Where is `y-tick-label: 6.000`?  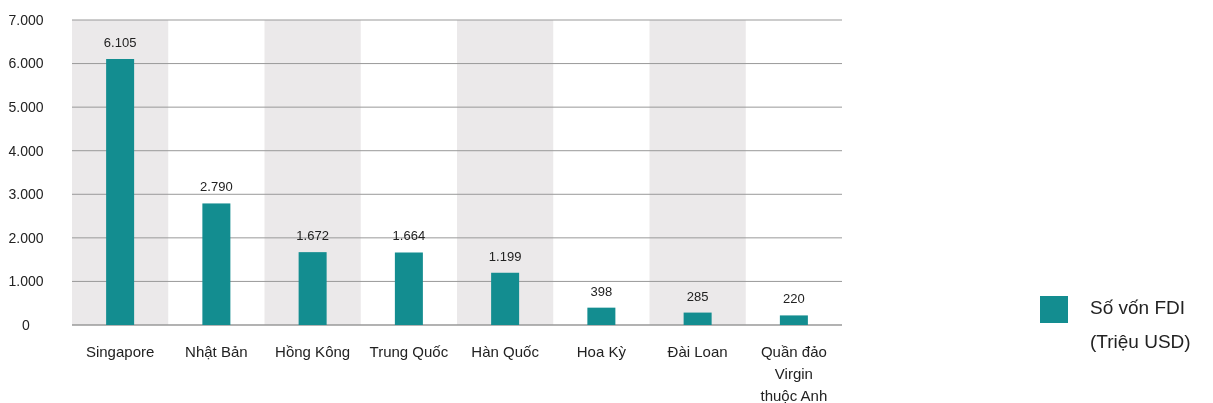
y-tick-label: 6.000 is located at coordinates (26, 63).